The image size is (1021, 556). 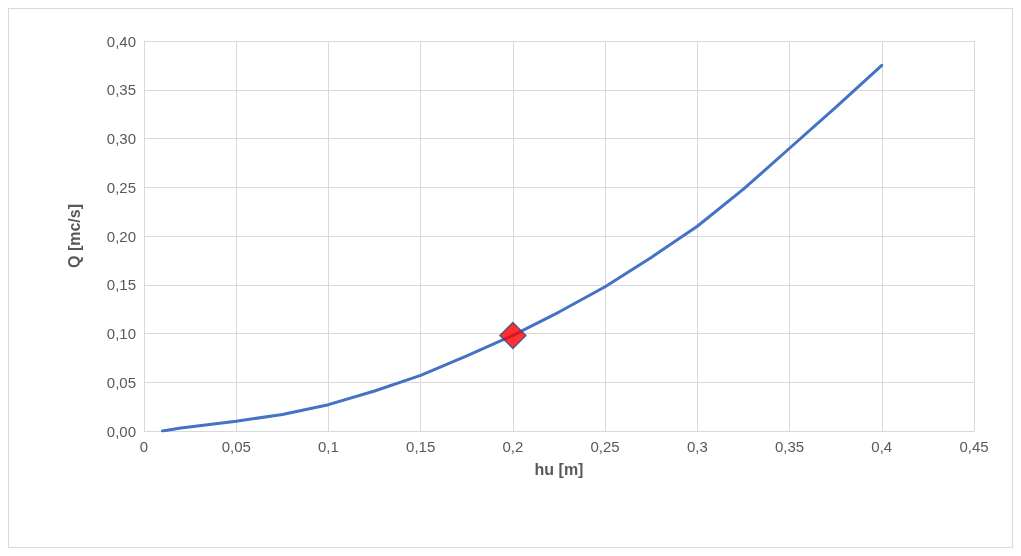 I want to click on x-tick-label: 0,3, so click(x=697, y=446).